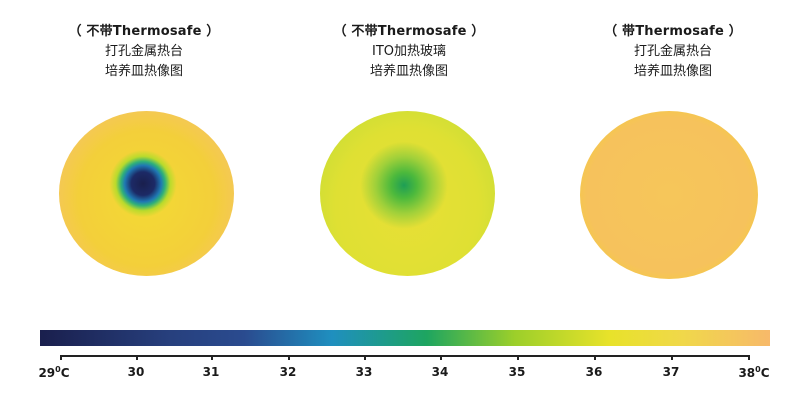 The image size is (810, 413). What do you see at coordinates (405, 338) in the screenshot?
I see `temperature-color-scale` at bounding box center [405, 338].